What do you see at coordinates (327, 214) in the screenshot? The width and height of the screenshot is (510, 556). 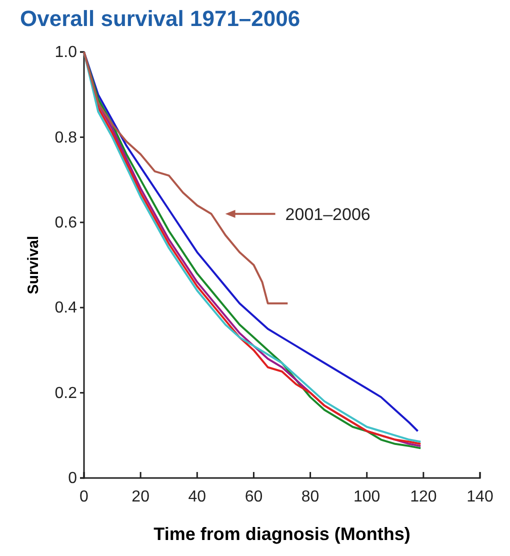 I see `legend-label: 2001–2006` at bounding box center [327, 214].